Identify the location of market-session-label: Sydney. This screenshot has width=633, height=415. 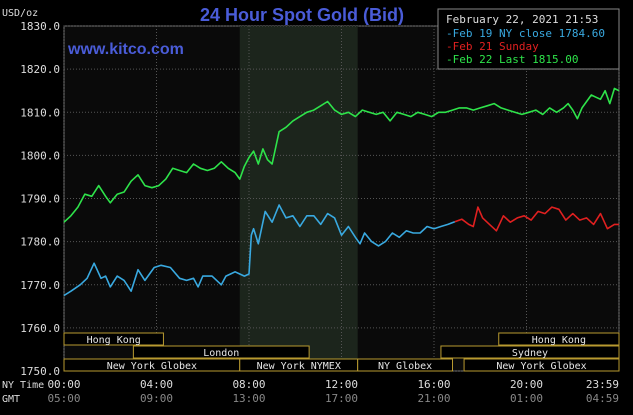
(530, 353).